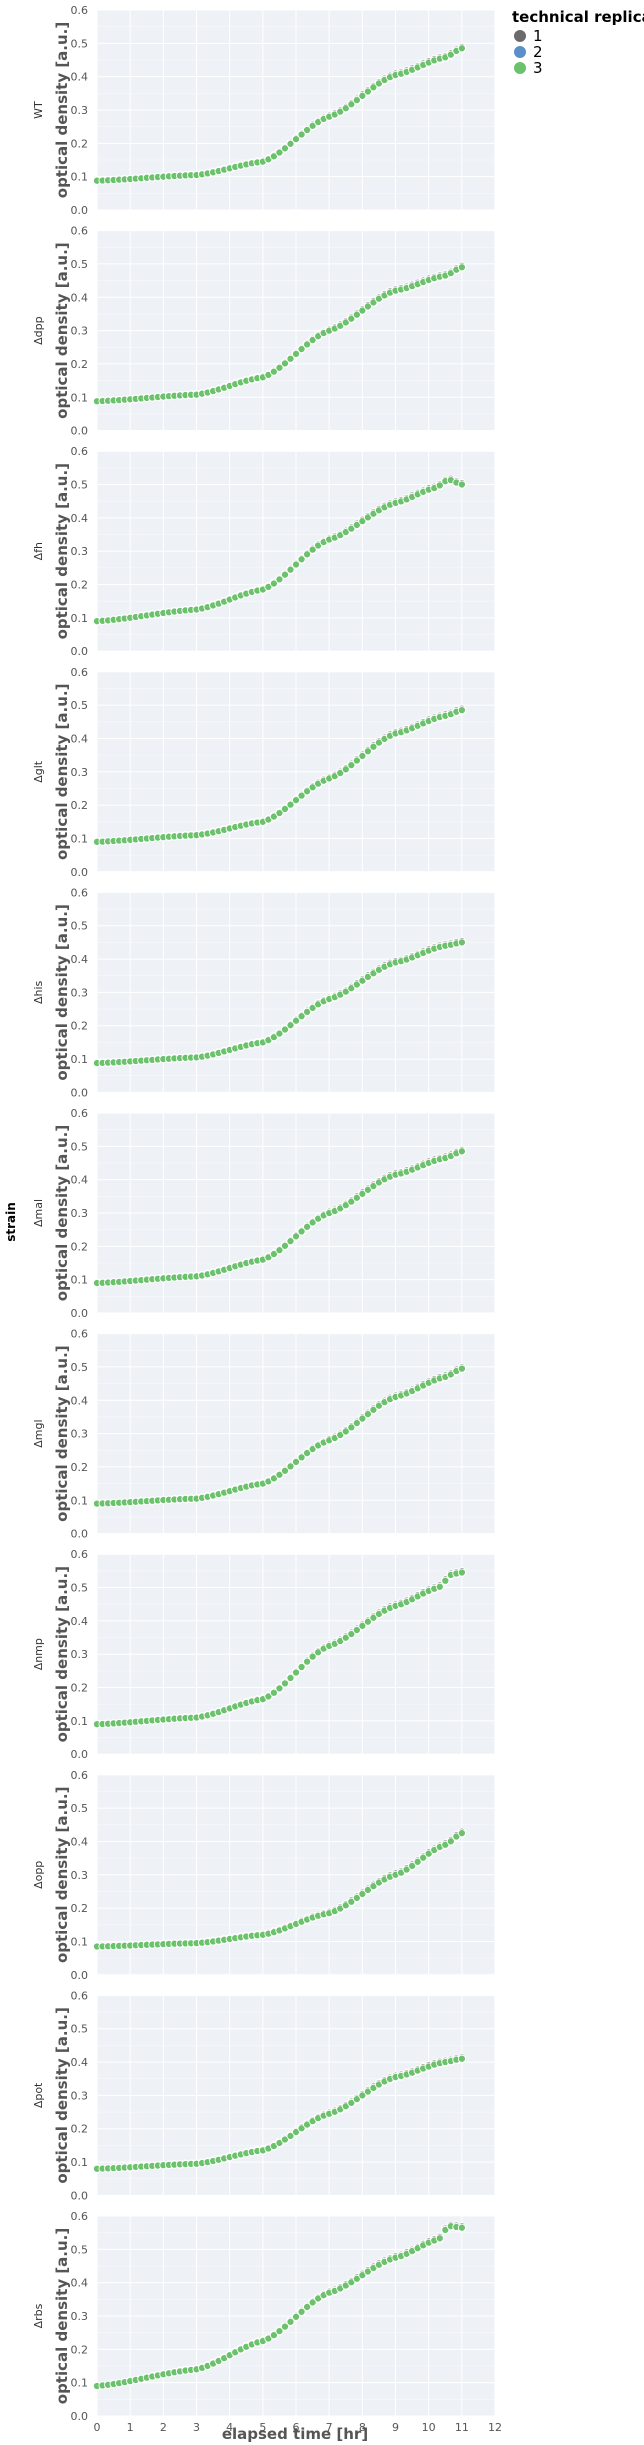  What do you see at coordinates (97, 2427) in the screenshot?
I see `x-tick-label: 0` at bounding box center [97, 2427].